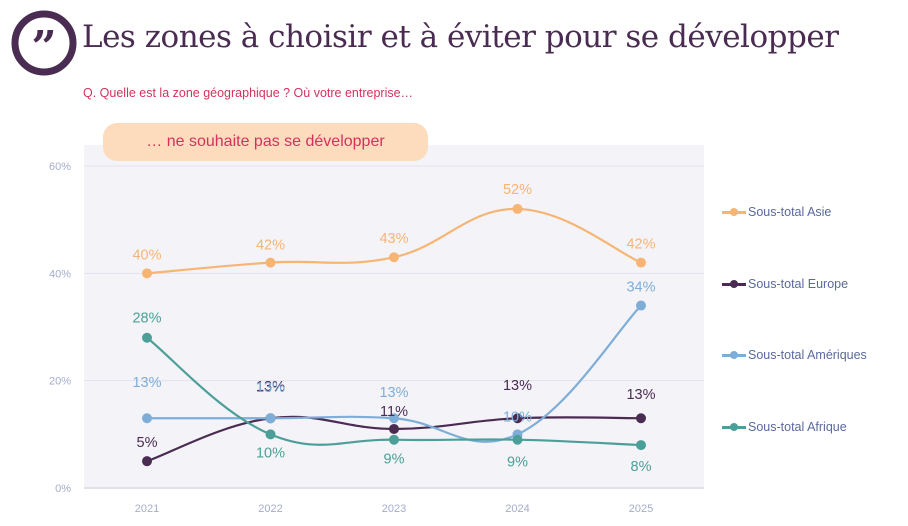  What do you see at coordinates (147, 509) in the screenshot?
I see `x-tick-label: 2021` at bounding box center [147, 509].